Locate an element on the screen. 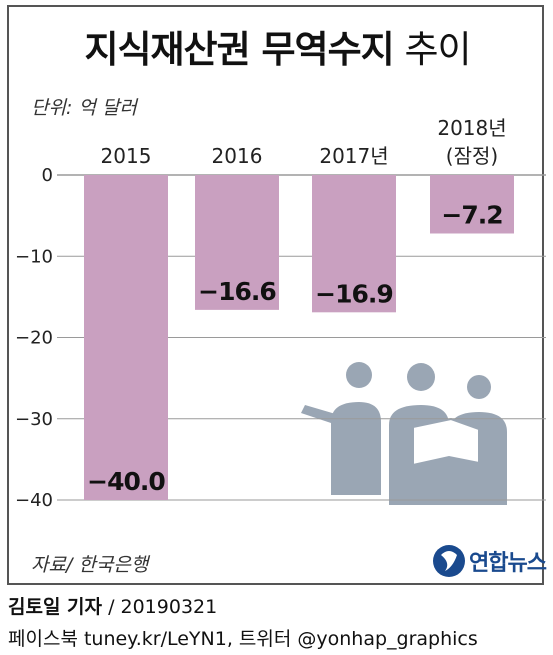 The width and height of the screenshot is (553, 655). x-category-label: 2018년 is located at coordinates (471, 128).